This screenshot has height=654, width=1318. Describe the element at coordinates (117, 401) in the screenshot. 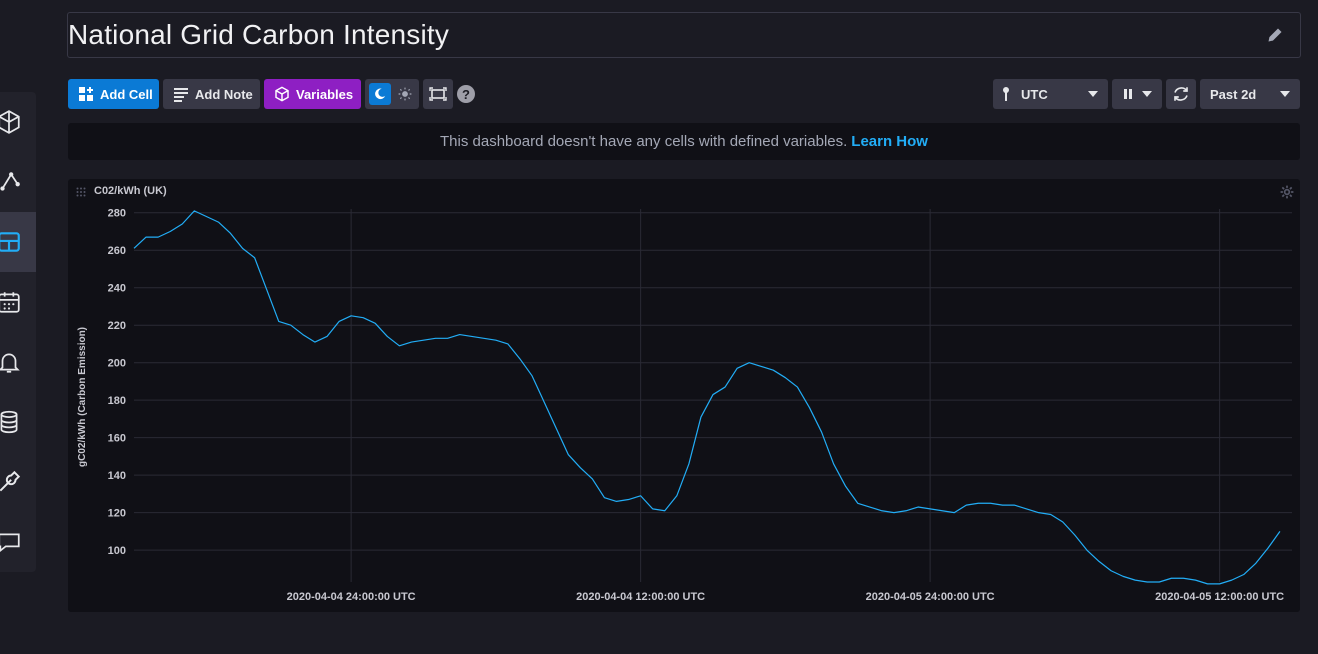

I see `y-tick-label: 180` at that location.